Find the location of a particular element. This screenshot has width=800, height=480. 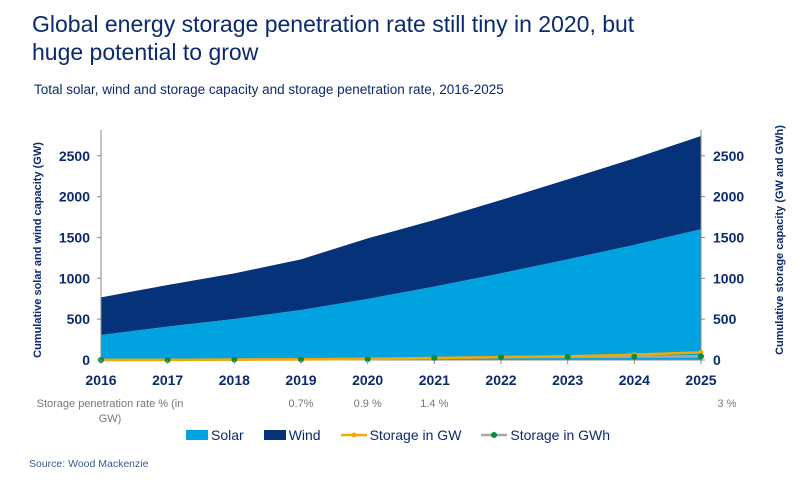

storage-gw-line is located at coordinates (401, 356).